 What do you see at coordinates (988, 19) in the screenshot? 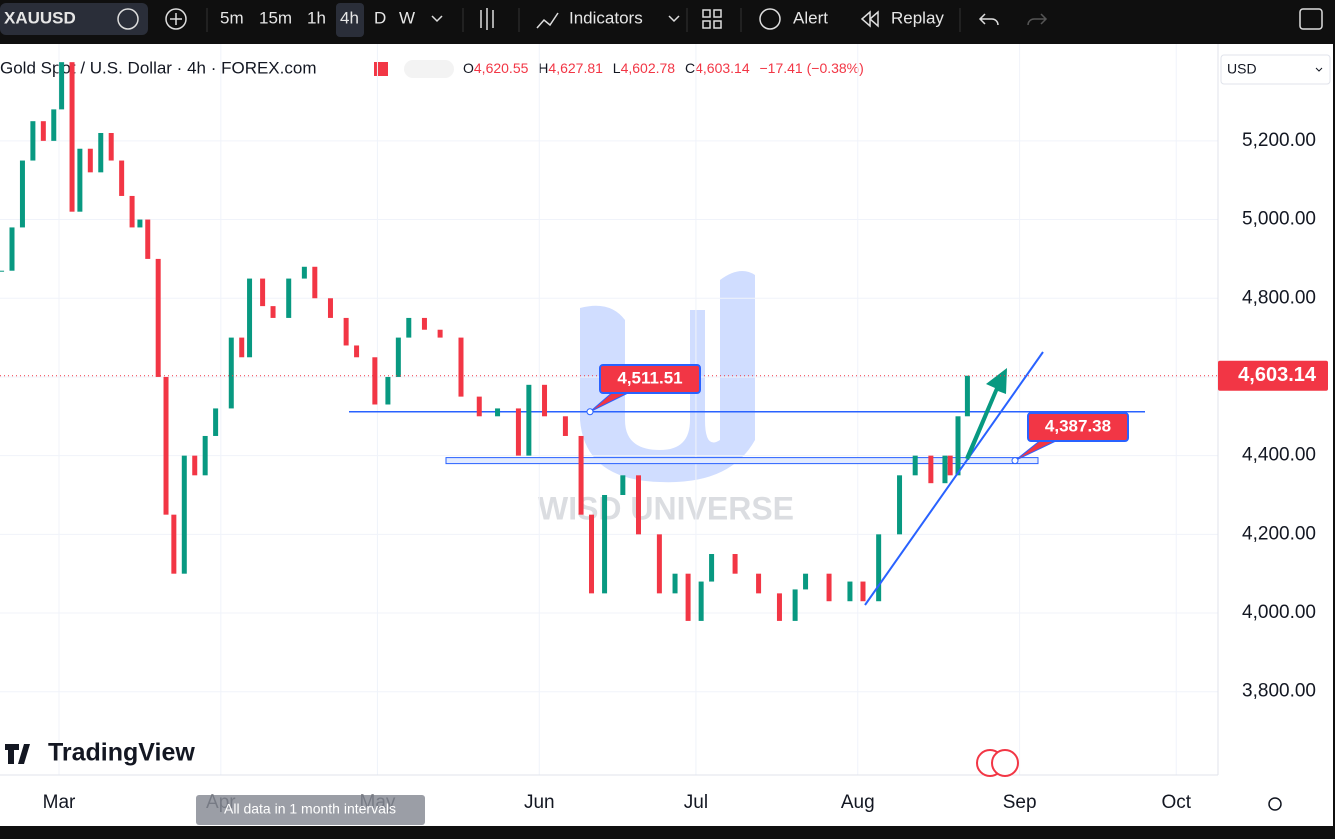
I see `undo` at bounding box center [988, 19].